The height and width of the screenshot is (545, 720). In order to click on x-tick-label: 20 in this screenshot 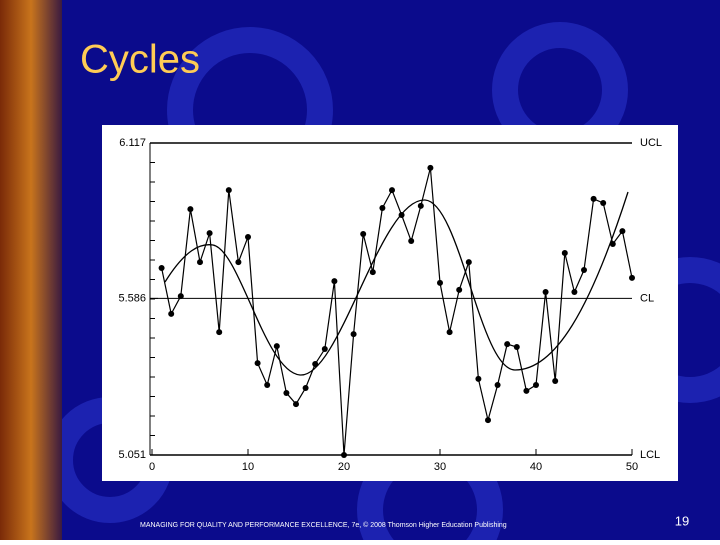, I will do `click(344, 467)`.